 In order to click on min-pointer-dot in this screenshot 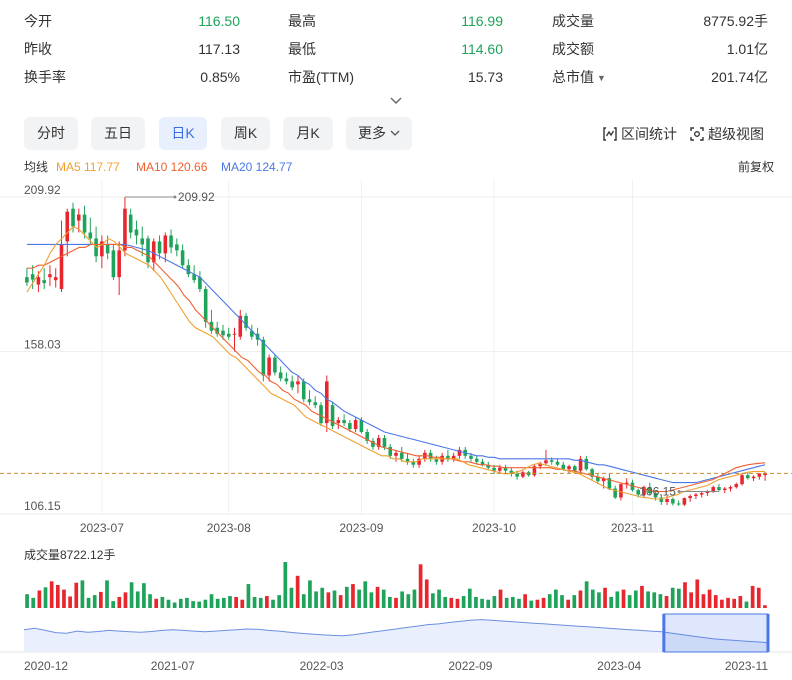, I will do `click(679, 492)`.